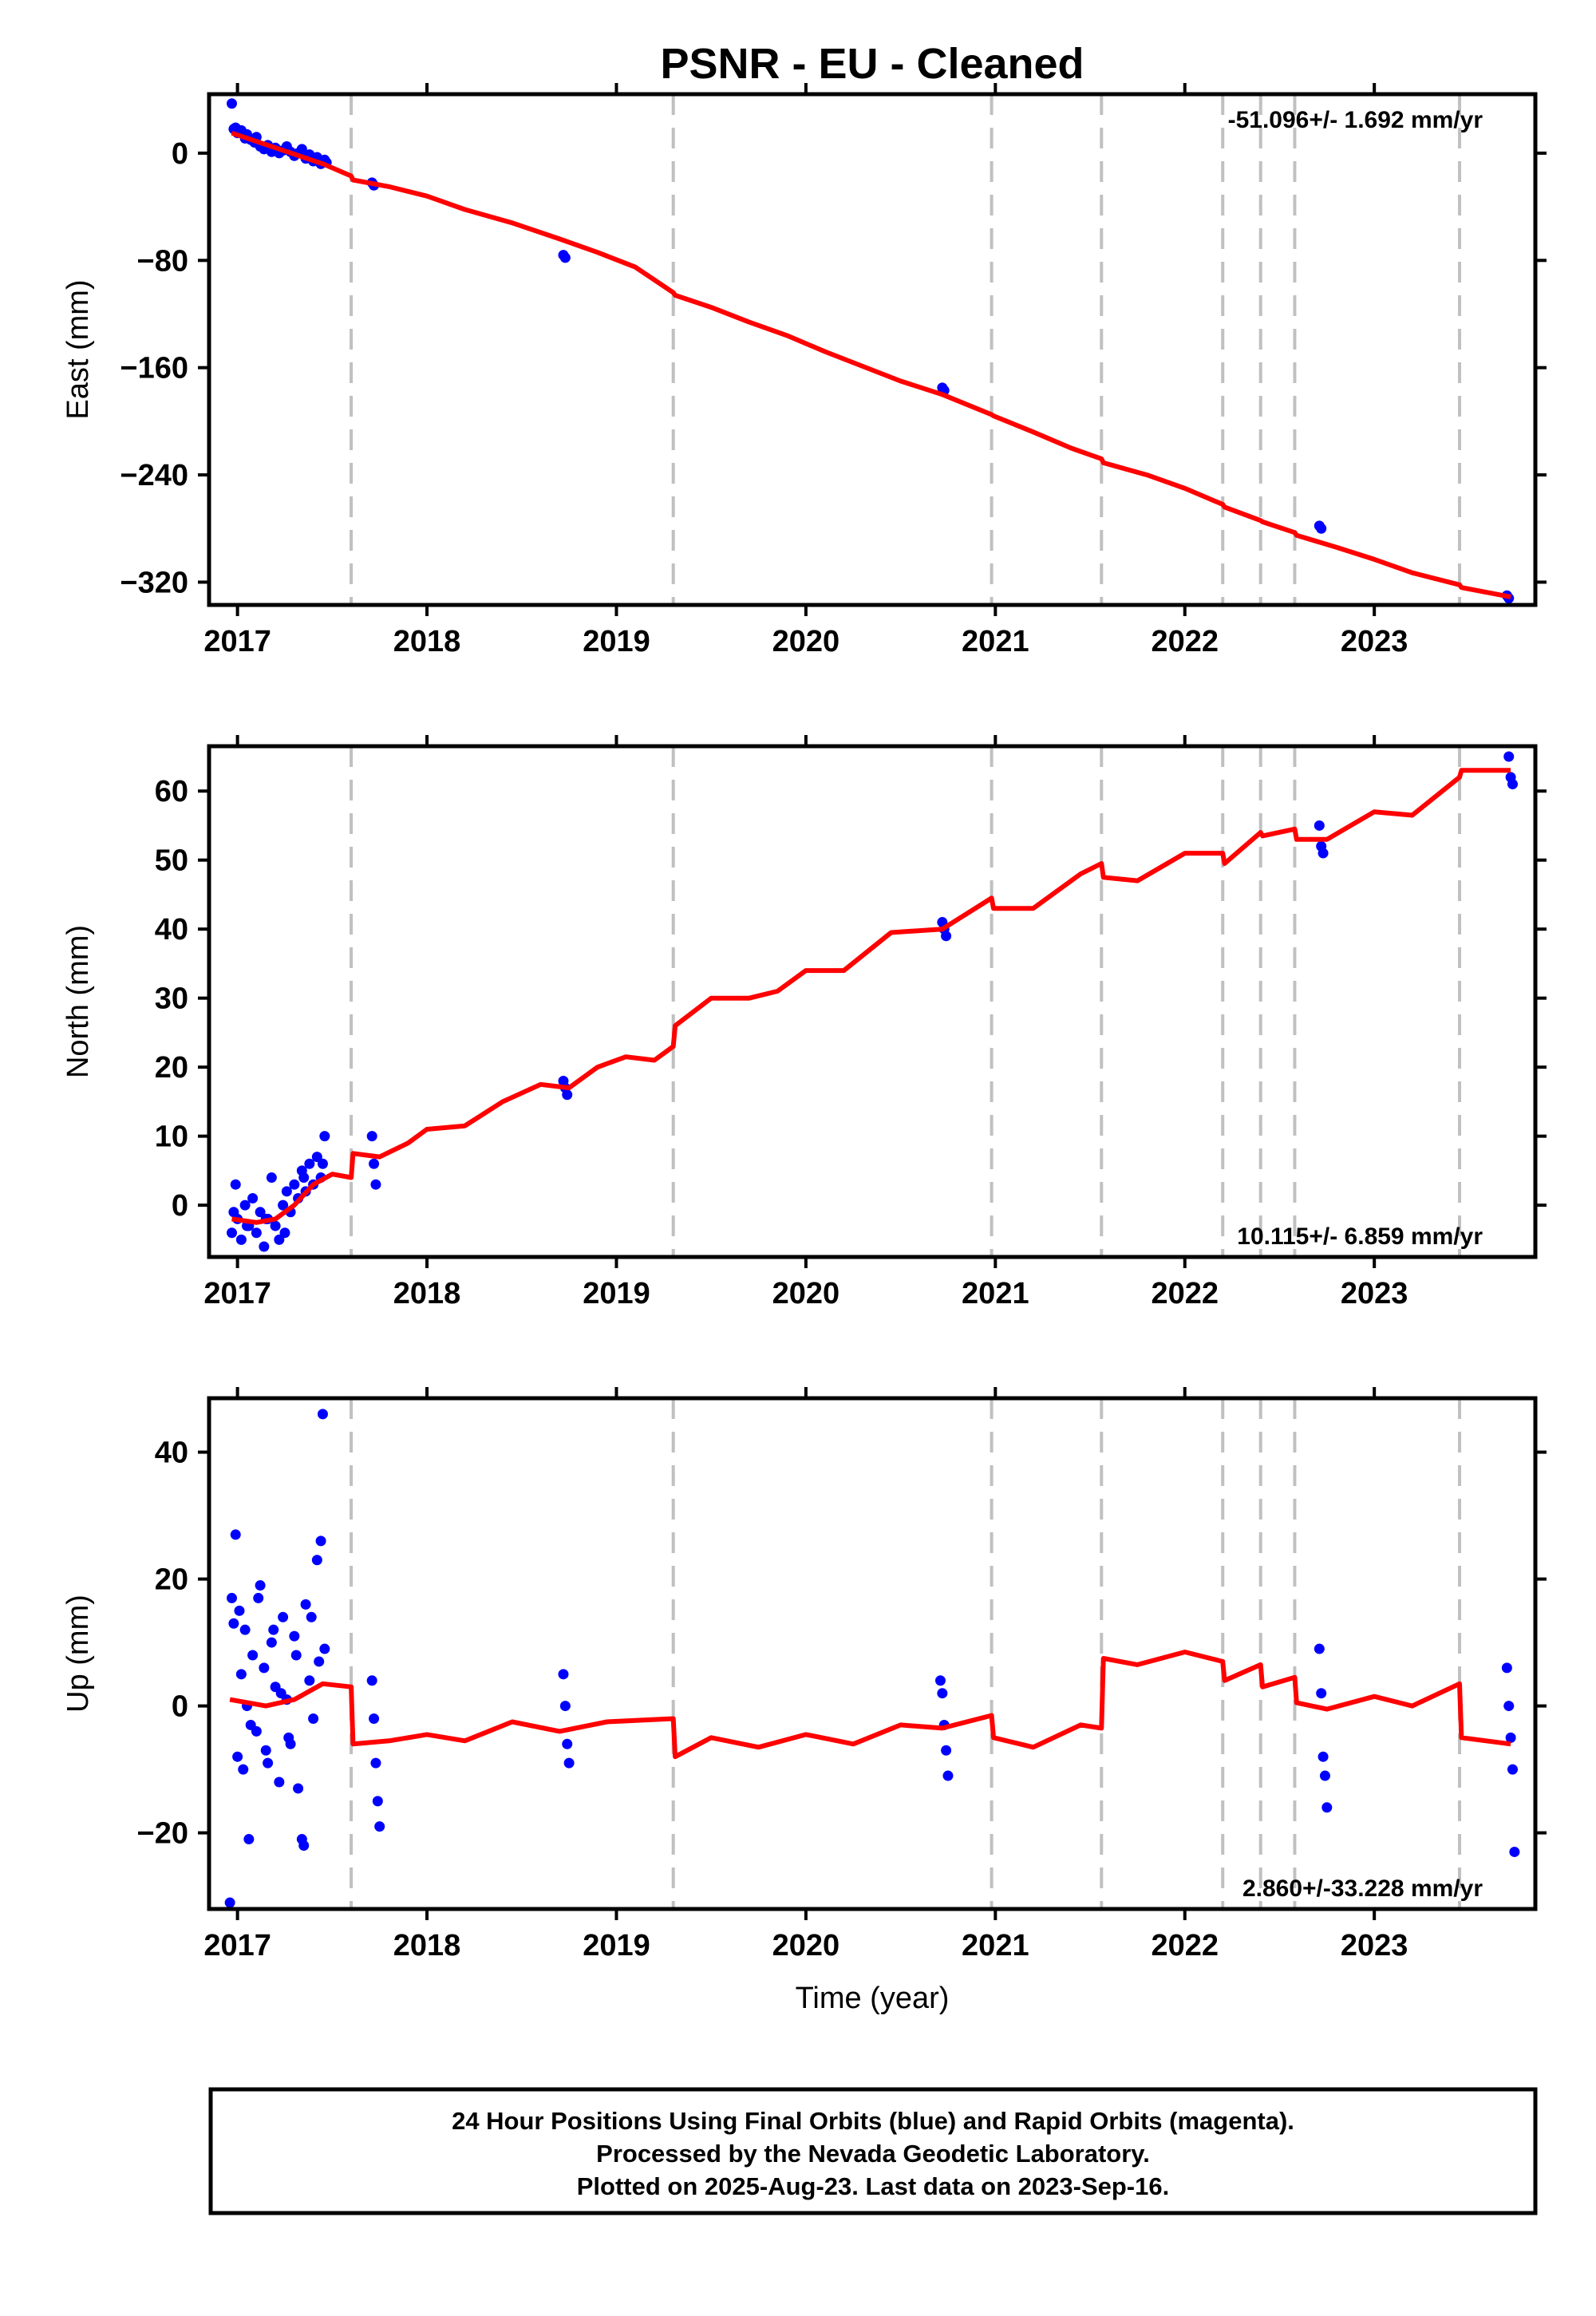  Describe the element at coordinates (154, 582) in the screenshot. I see `east-y-tick-label: −320` at that location.